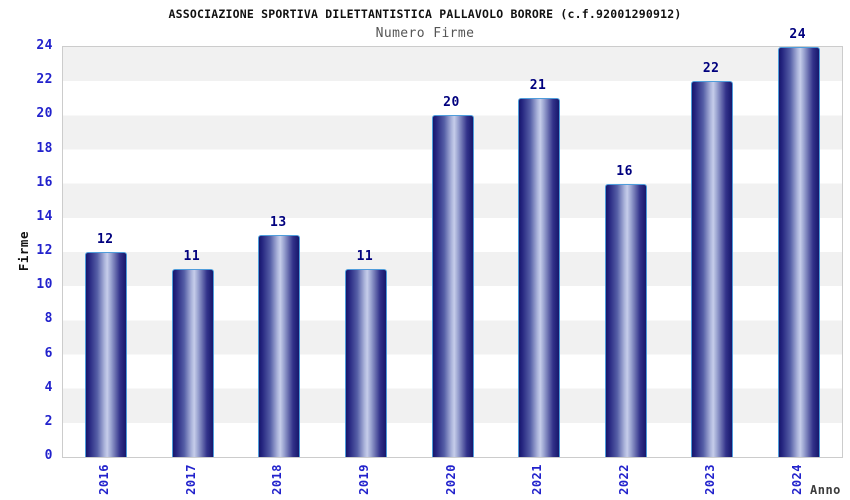 Image resolution: width=850 pixels, height=500 pixels. What do you see at coordinates (44, 285) in the screenshot?
I see `y-tick-label: 10` at bounding box center [44, 285].